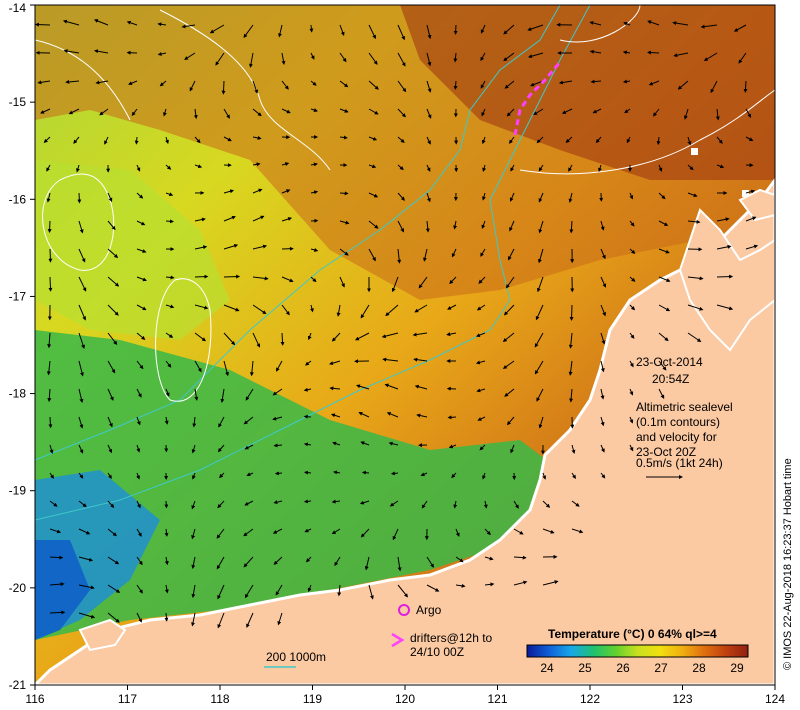 This screenshot has height=710, width=800. I want to click on longitude-tick-label: 116, so click(34, 699).